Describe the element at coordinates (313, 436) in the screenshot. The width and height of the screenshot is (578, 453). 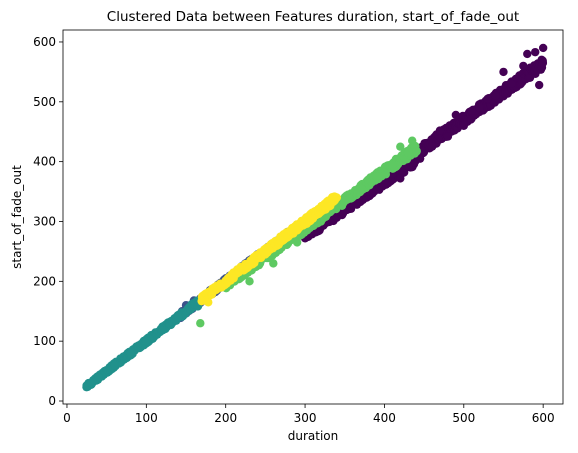
I see `x-axis-label: duration` at that location.